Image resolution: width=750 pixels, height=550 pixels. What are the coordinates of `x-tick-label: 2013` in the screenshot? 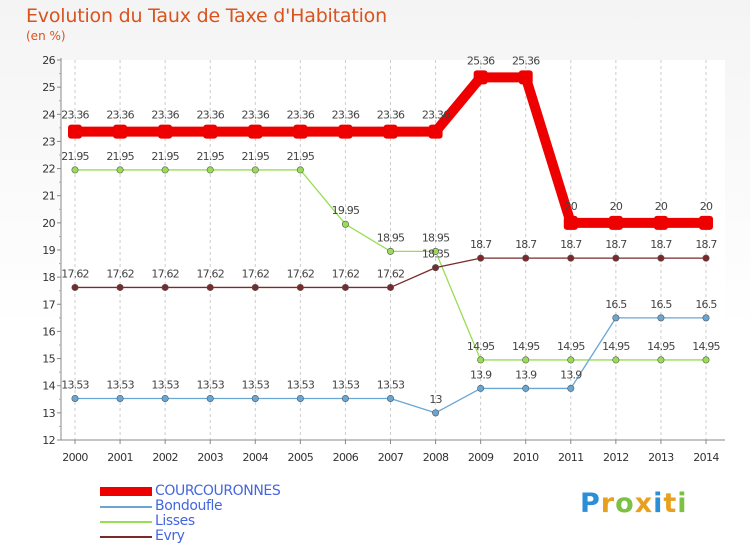 It's located at (661, 457).